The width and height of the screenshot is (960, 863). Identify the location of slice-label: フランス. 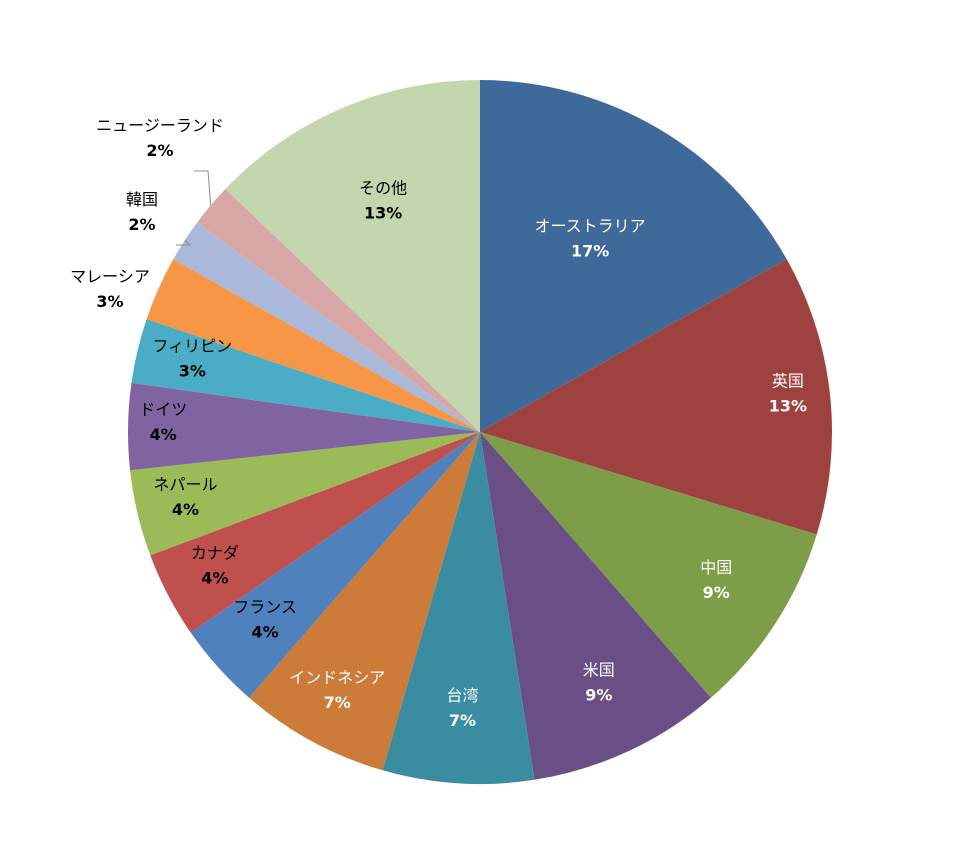
(265, 607).